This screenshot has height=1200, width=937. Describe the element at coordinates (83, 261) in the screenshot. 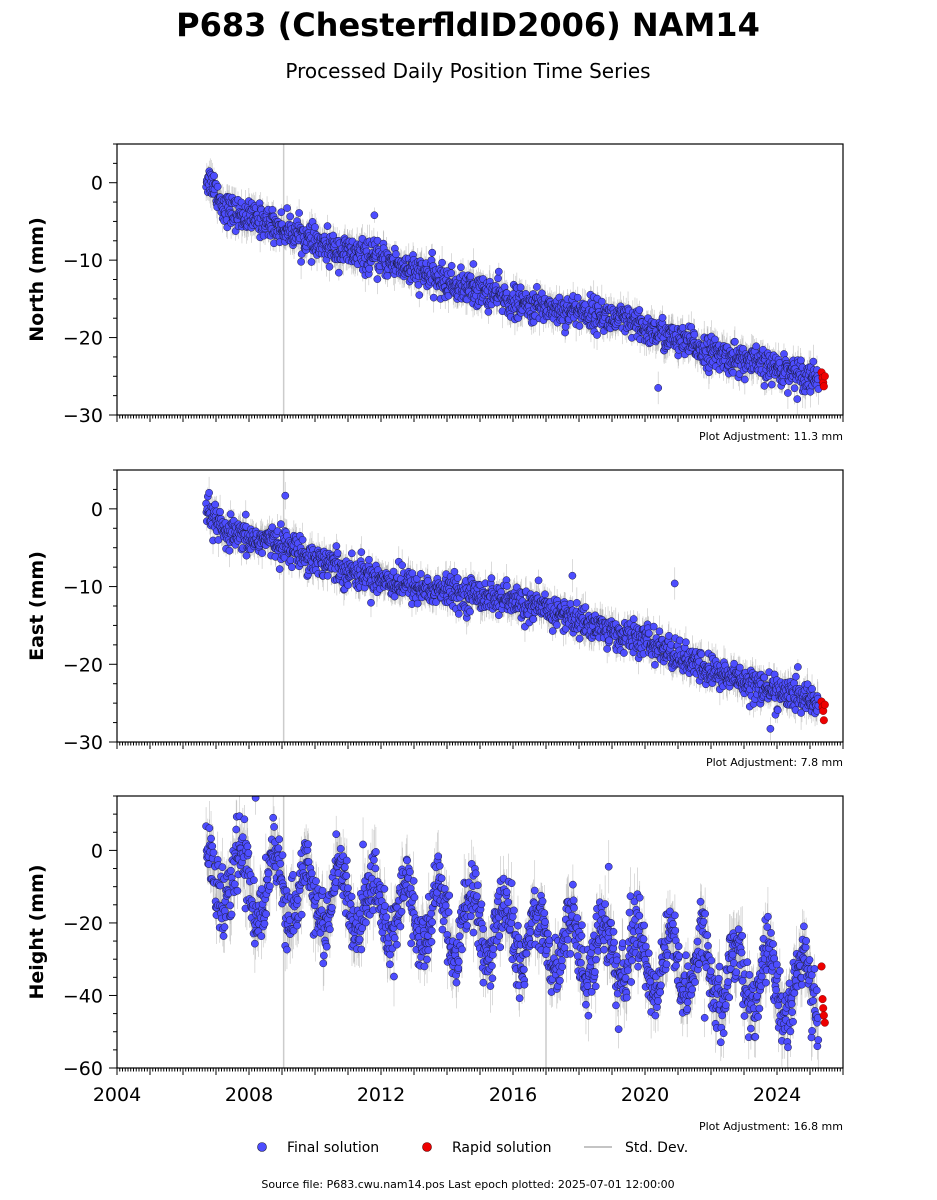

I see `y-tick-label: −10` at that location.